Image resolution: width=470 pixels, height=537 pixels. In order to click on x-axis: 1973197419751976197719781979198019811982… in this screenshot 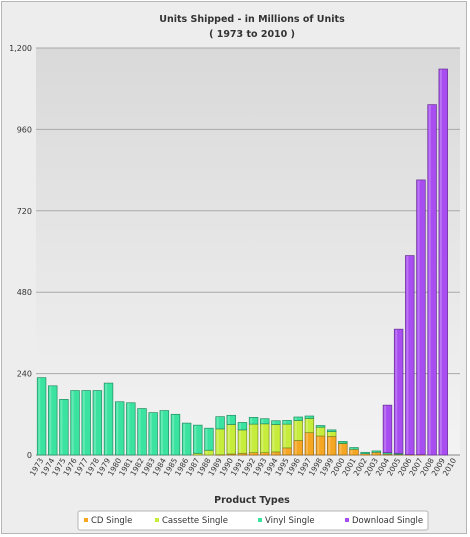, I will do `click(243, 466)`.